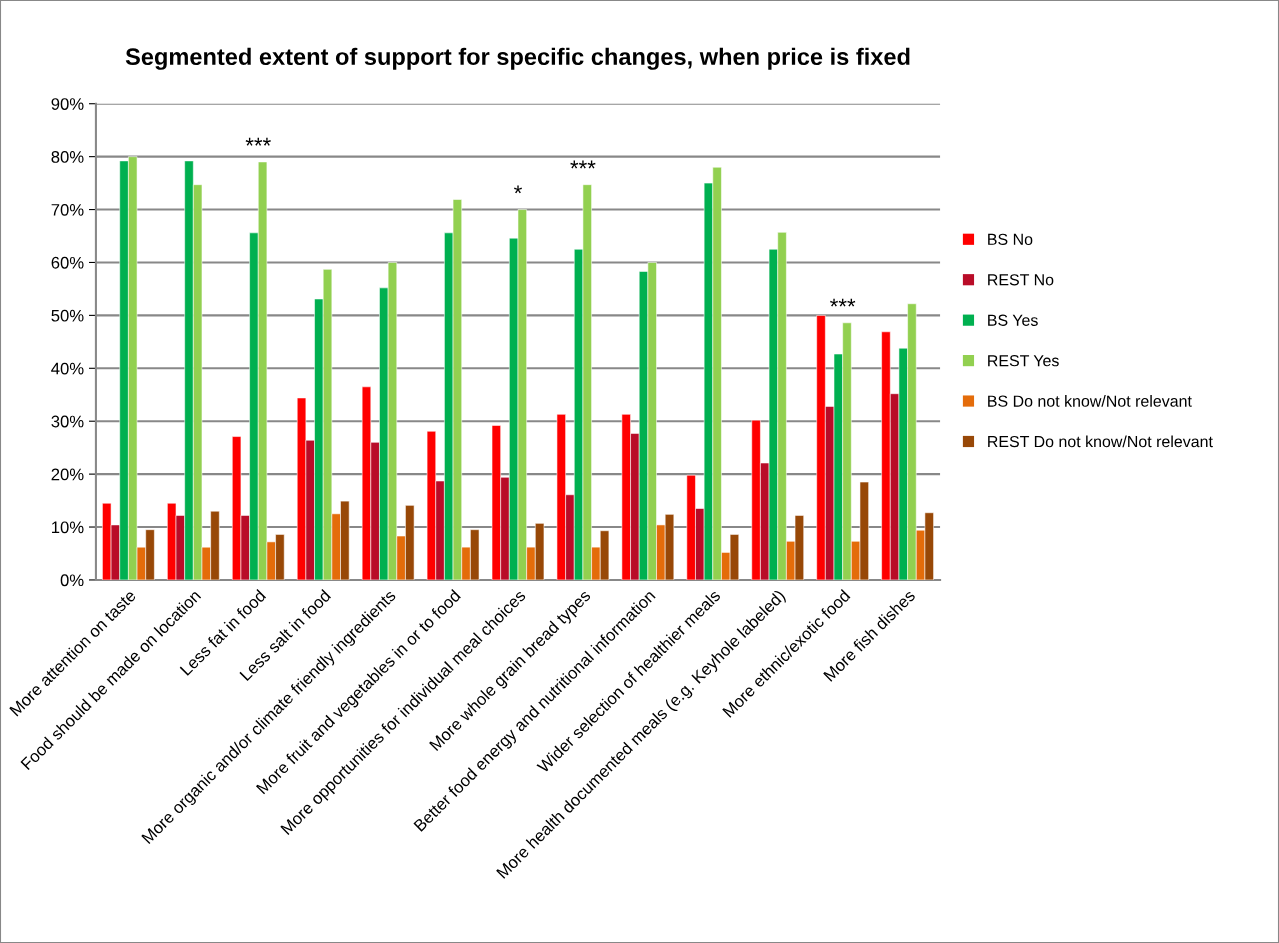  What do you see at coordinates (72, 580) in the screenshot?
I see `y-tick-label: 0%` at bounding box center [72, 580].